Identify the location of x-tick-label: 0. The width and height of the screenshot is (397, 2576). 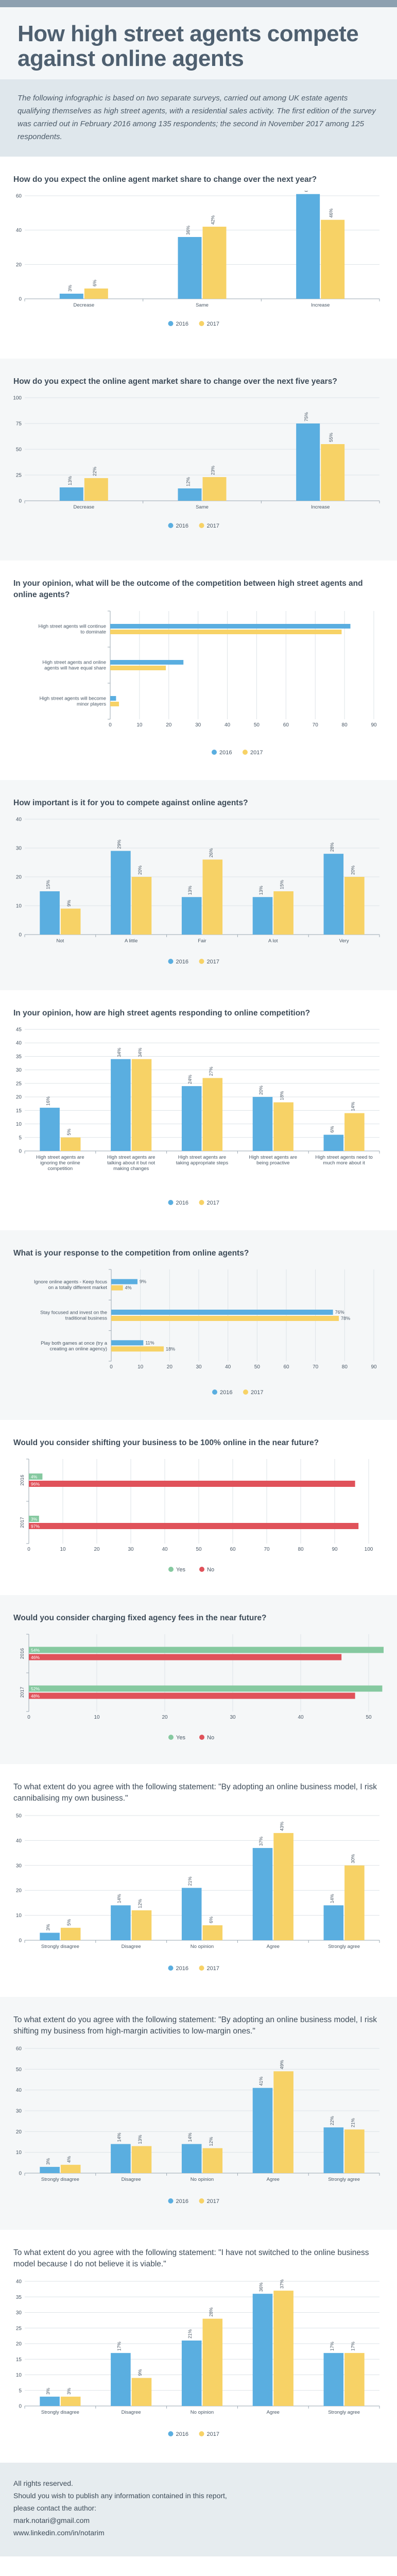
(110, 725).